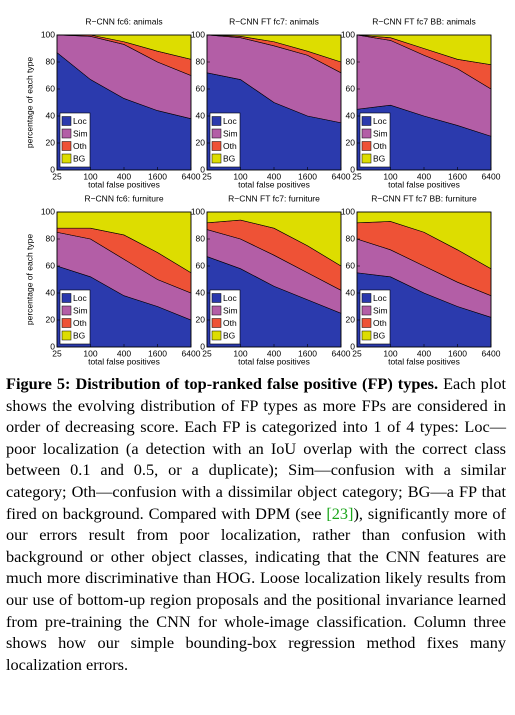 This screenshot has height=715, width=515. Describe the element at coordinates (29, 279) in the screenshot. I see `y-axis-label: percentage of each type` at that location.